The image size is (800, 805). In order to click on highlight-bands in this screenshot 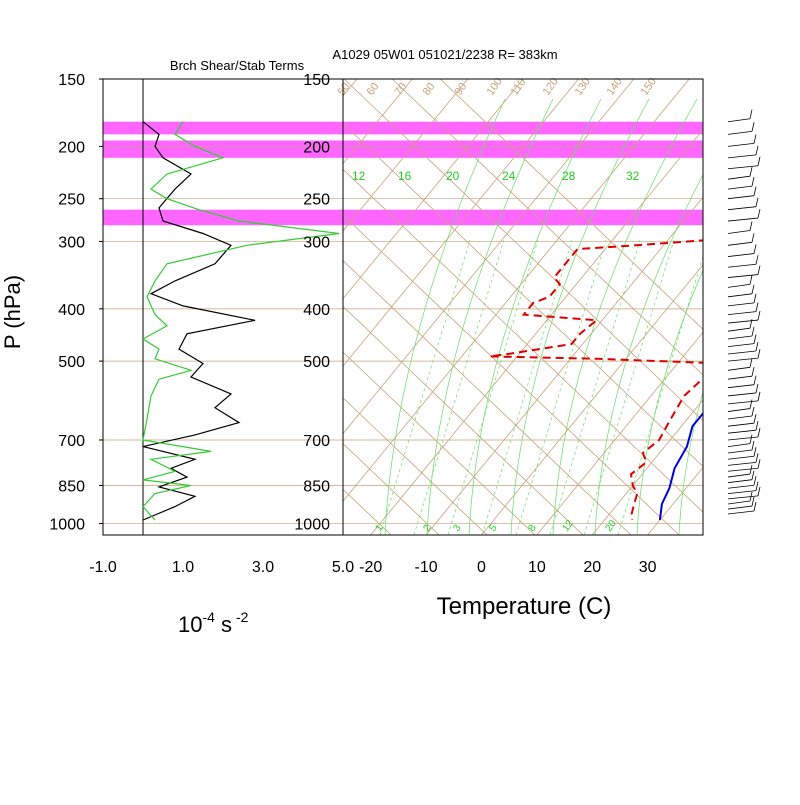, I will do `click(403, 173)`.